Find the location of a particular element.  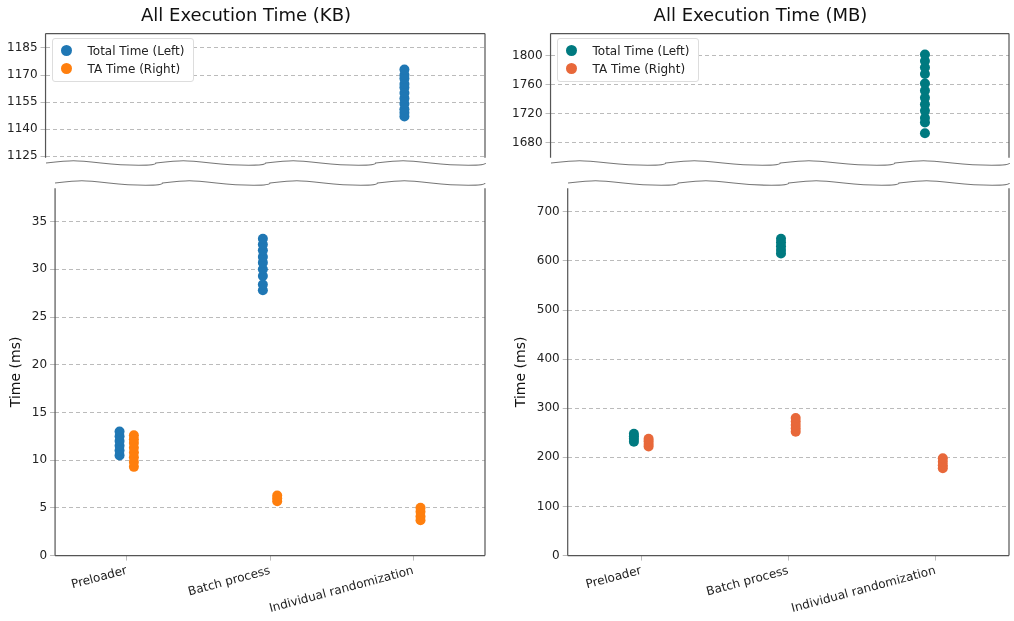

y-tick-label: 1170 is located at coordinates (22, 74).